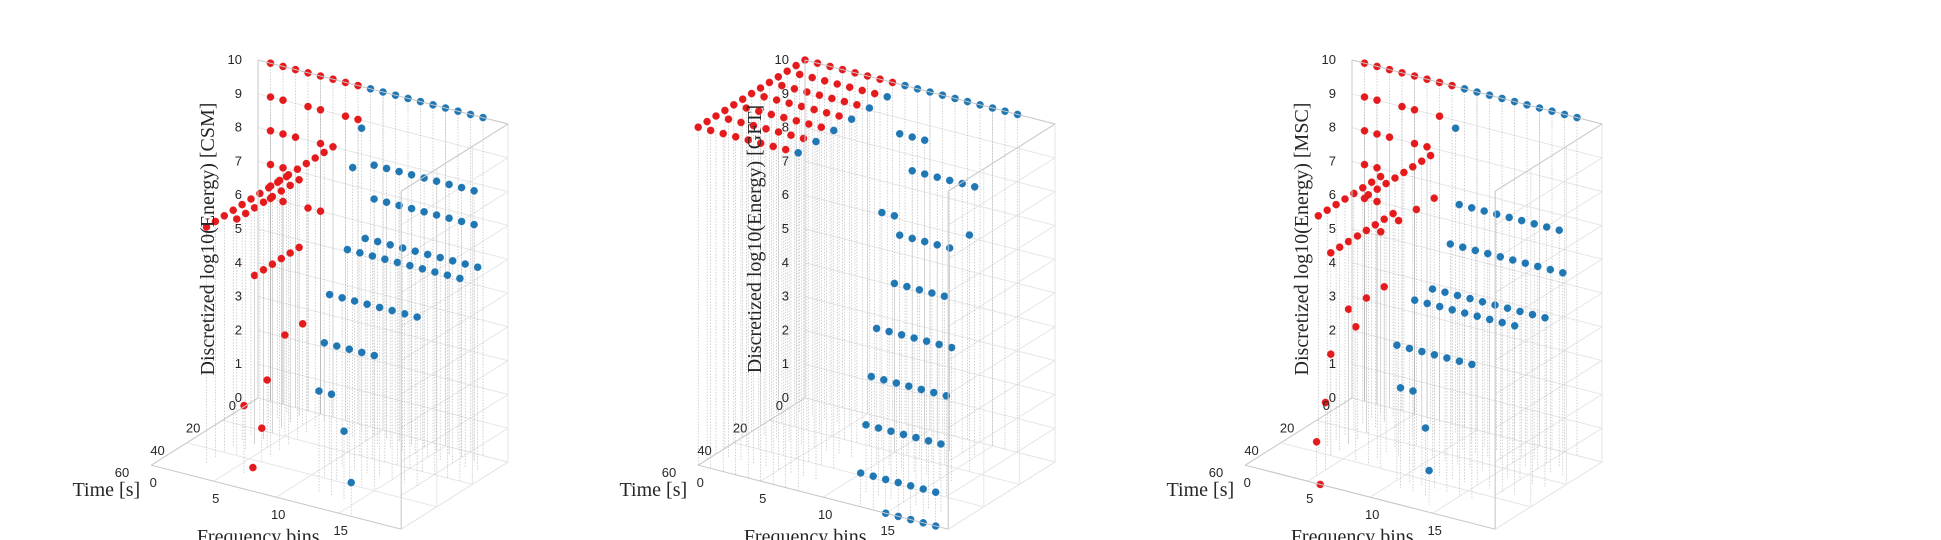 This screenshot has height=540, width=1941. Describe the element at coordinates (887, 530) in the screenshot. I see `f-tick-label: 15` at that location.